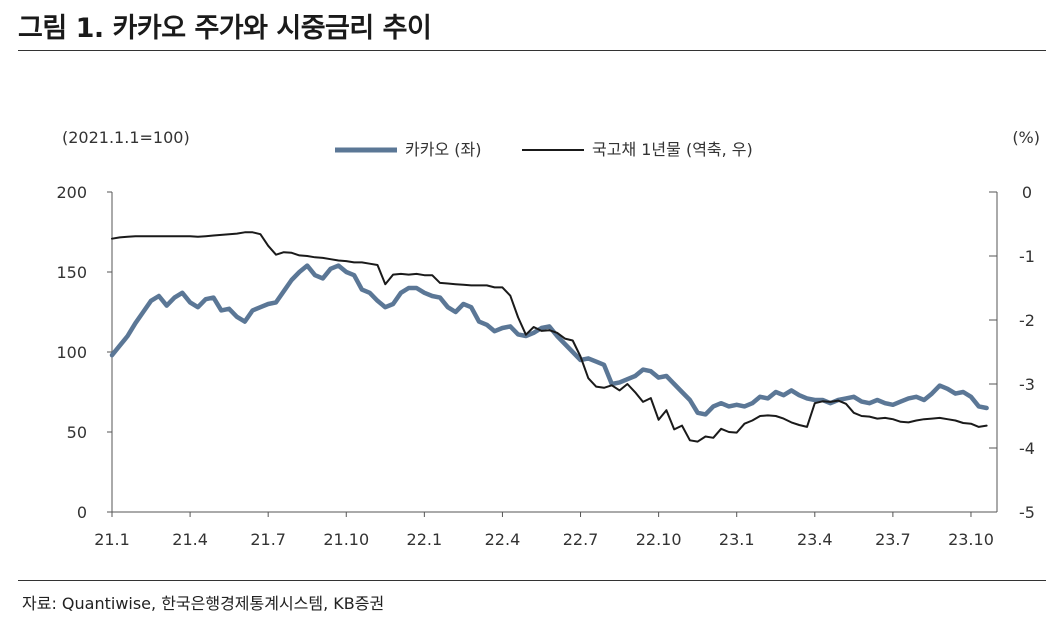 This screenshot has width=1057, height=624. What do you see at coordinates (532, 50) in the screenshot?
I see `title-divider` at bounding box center [532, 50].